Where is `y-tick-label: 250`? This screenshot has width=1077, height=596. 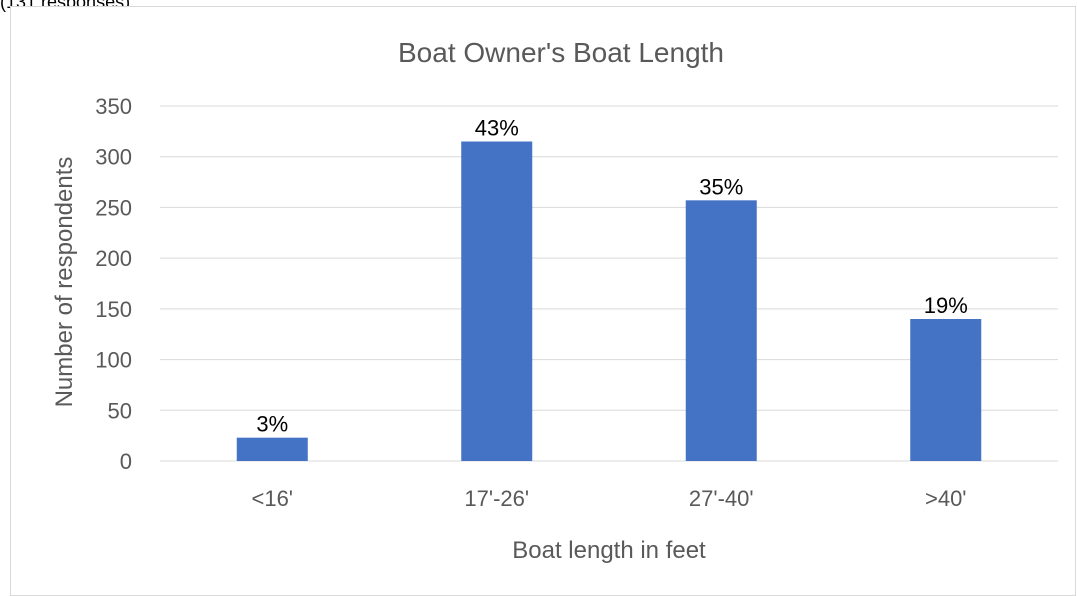
y-tick-label: 250 is located at coordinates (113, 207).